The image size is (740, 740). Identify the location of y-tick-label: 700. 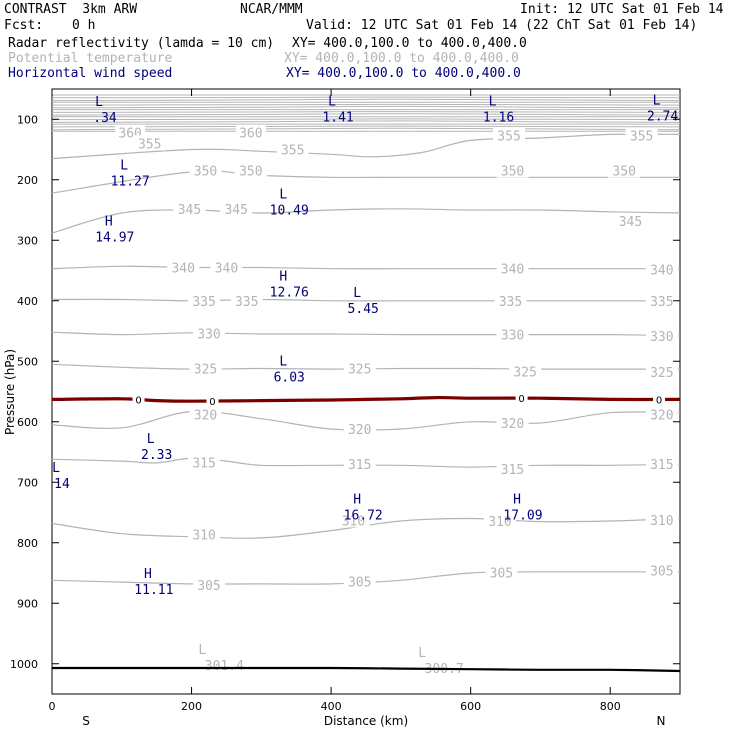
(27, 482).